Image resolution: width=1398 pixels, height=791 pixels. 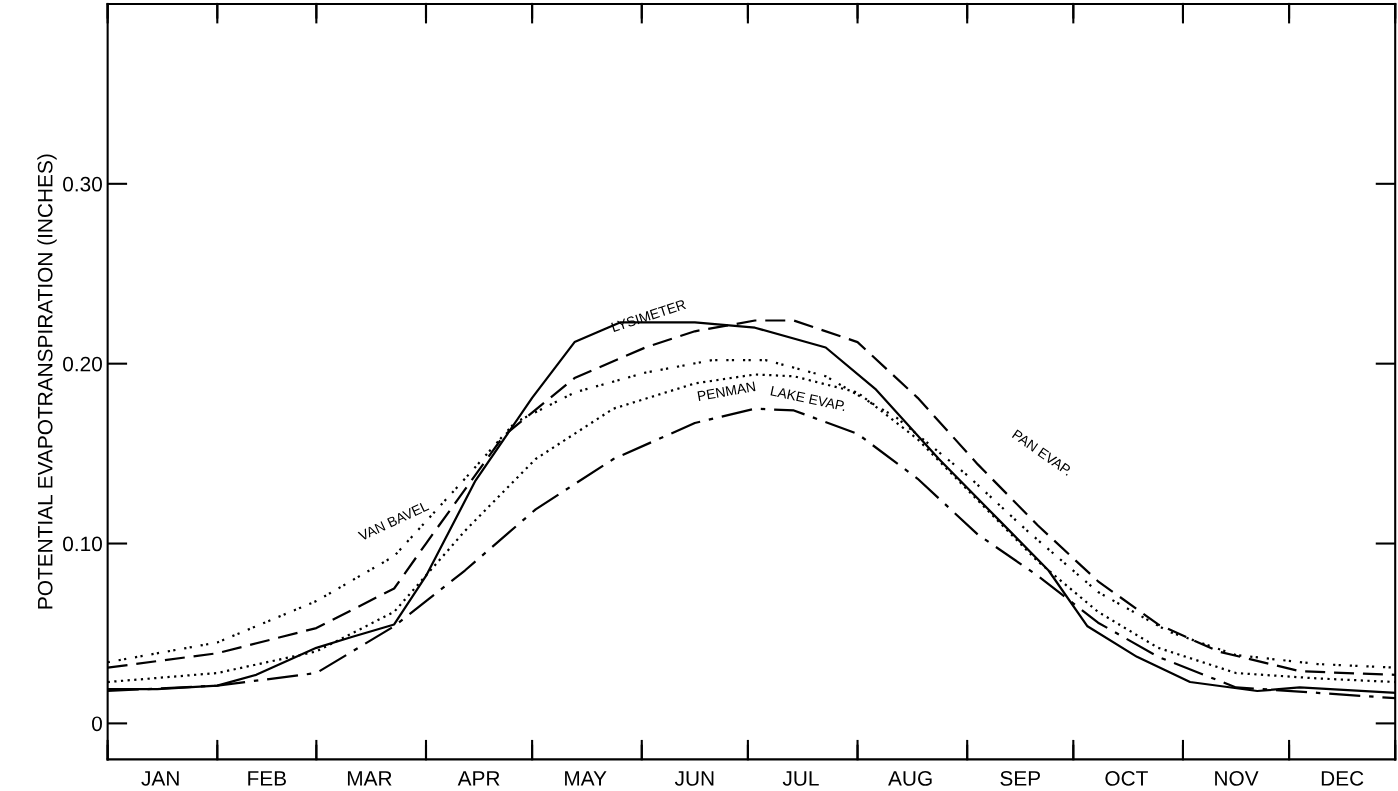 What do you see at coordinates (586, 778) in the screenshot?
I see `x-tick-label: MAY` at bounding box center [586, 778].